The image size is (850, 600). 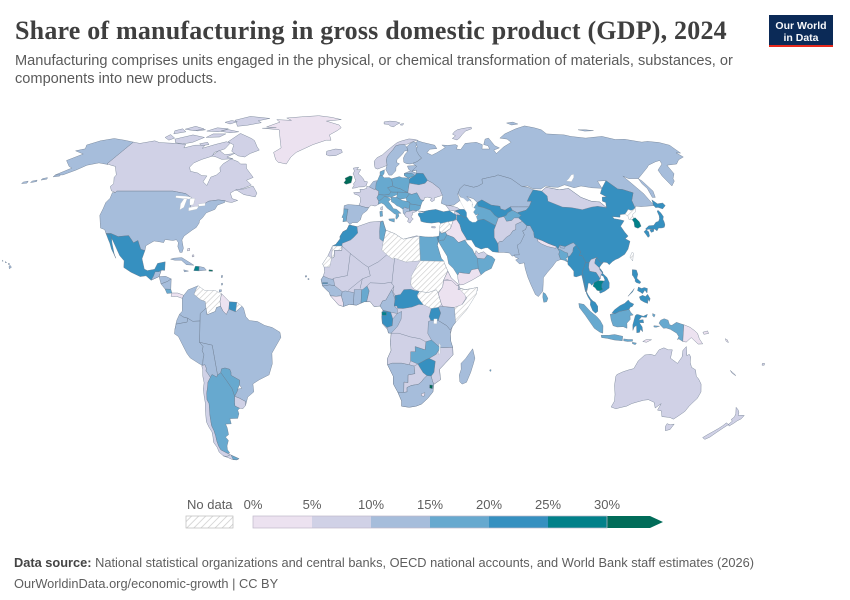 I want to click on svg-text: 5%, so click(x=312, y=504).